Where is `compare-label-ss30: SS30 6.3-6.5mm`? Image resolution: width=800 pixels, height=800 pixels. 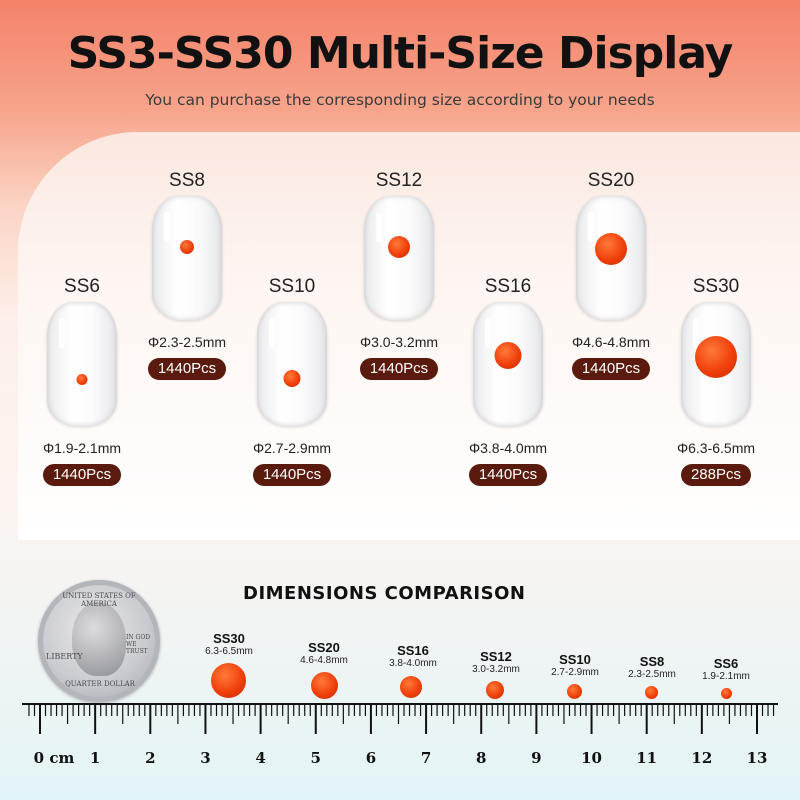 compare-label-ss30: SS30 6.3-6.5mm is located at coordinates (229, 644).